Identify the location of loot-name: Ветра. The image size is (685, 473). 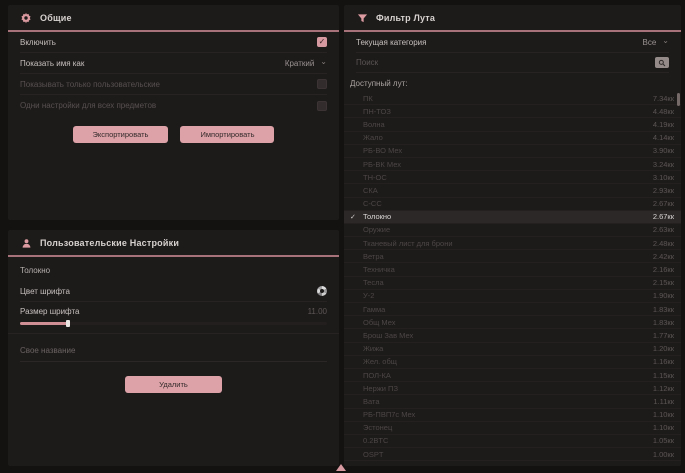
(373, 256).